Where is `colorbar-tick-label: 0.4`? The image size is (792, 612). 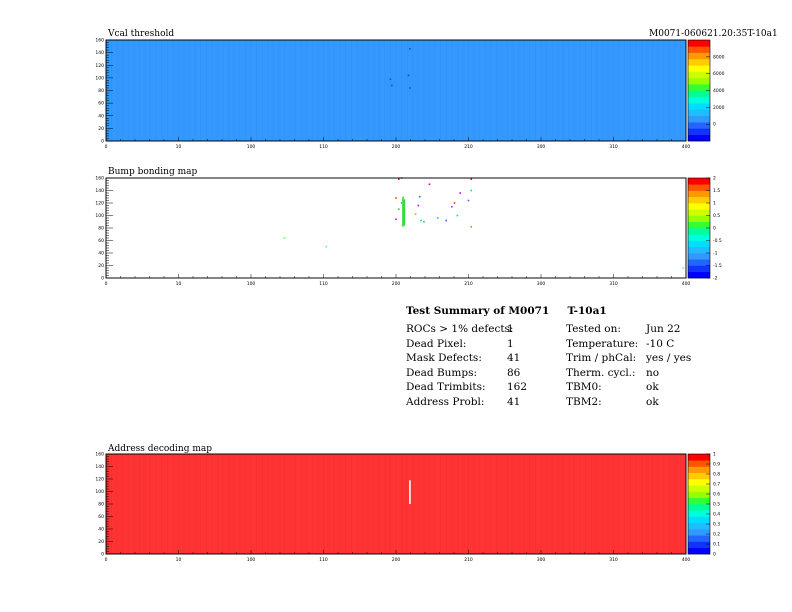
colorbar-tick-label: 0.4 is located at coordinates (716, 515).